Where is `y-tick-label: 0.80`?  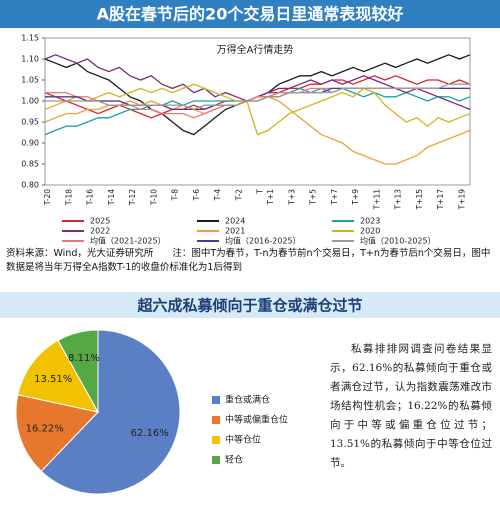 y-tick-label: 0.80 is located at coordinates (30, 185).